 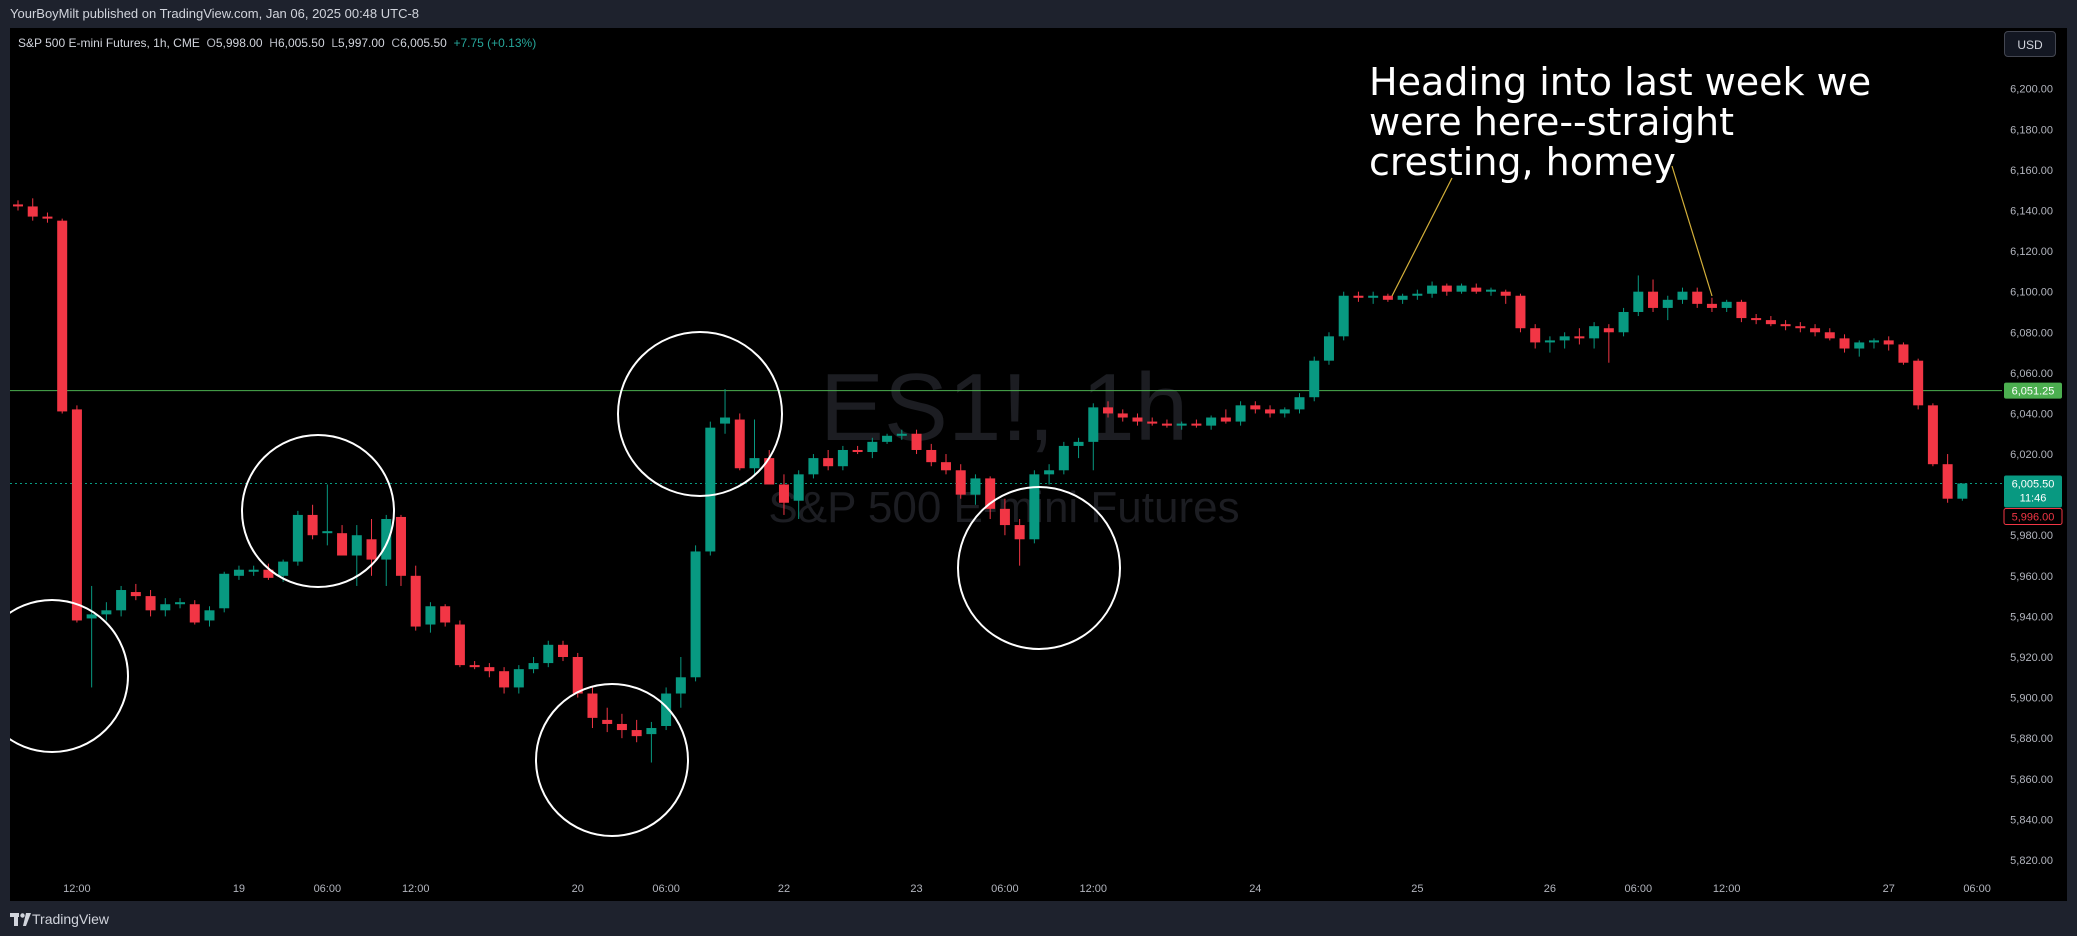 What do you see at coordinates (2030, 44) in the screenshot?
I see `currency-button: USD` at bounding box center [2030, 44].